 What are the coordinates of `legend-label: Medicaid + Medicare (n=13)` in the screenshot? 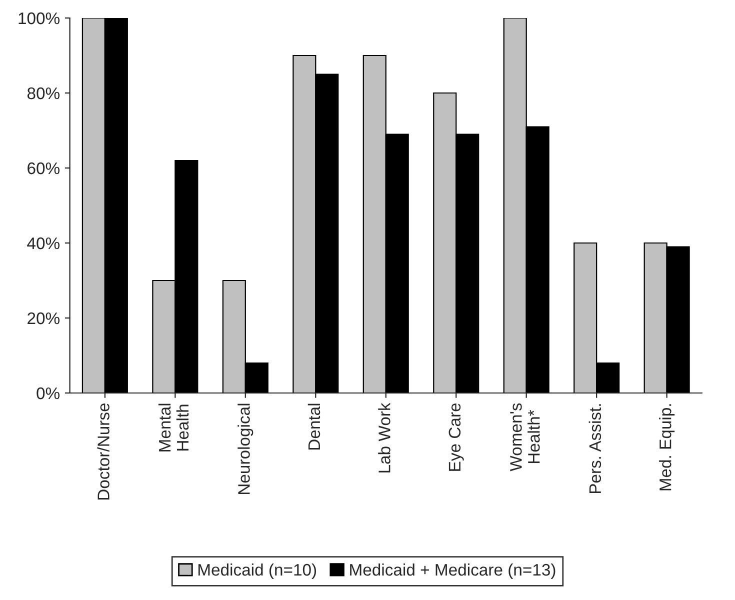 It's located at (453, 571).